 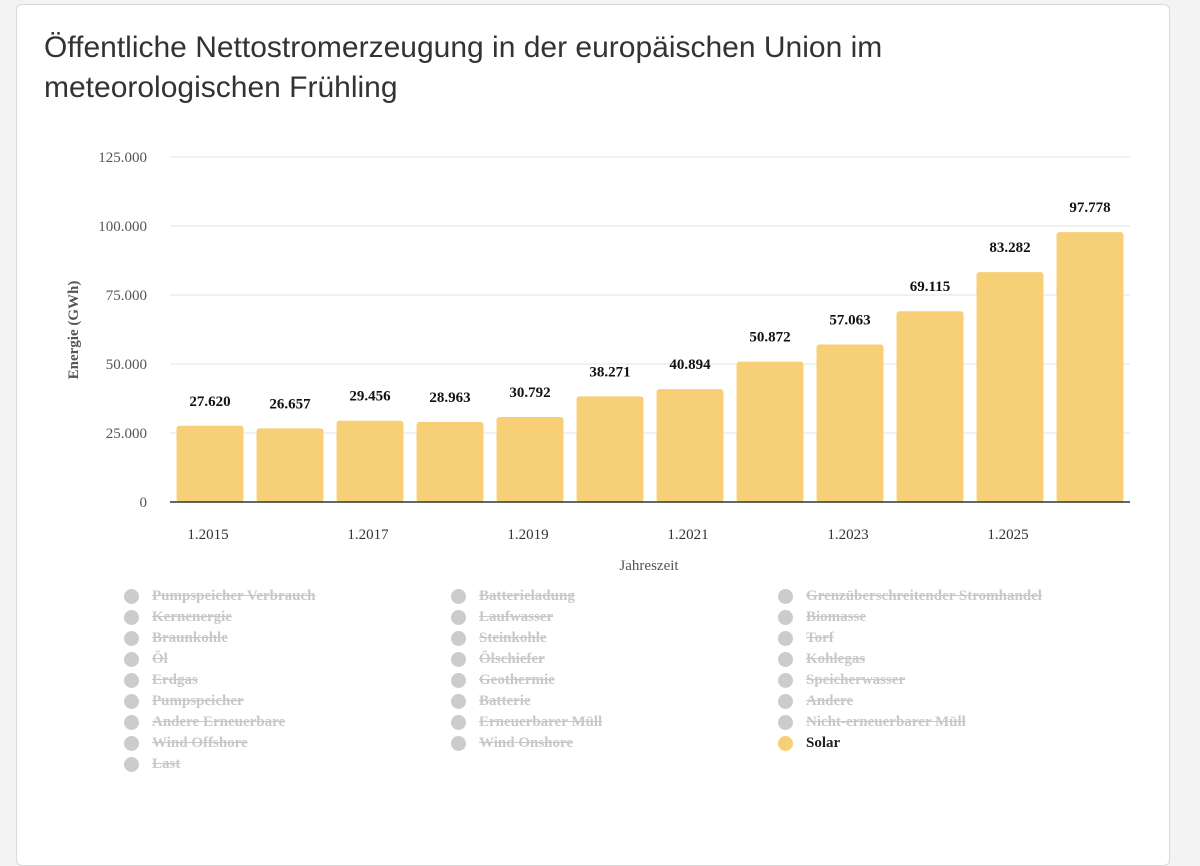 I want to click on legend-item: Steinkohle, so click(x=499, y=638).